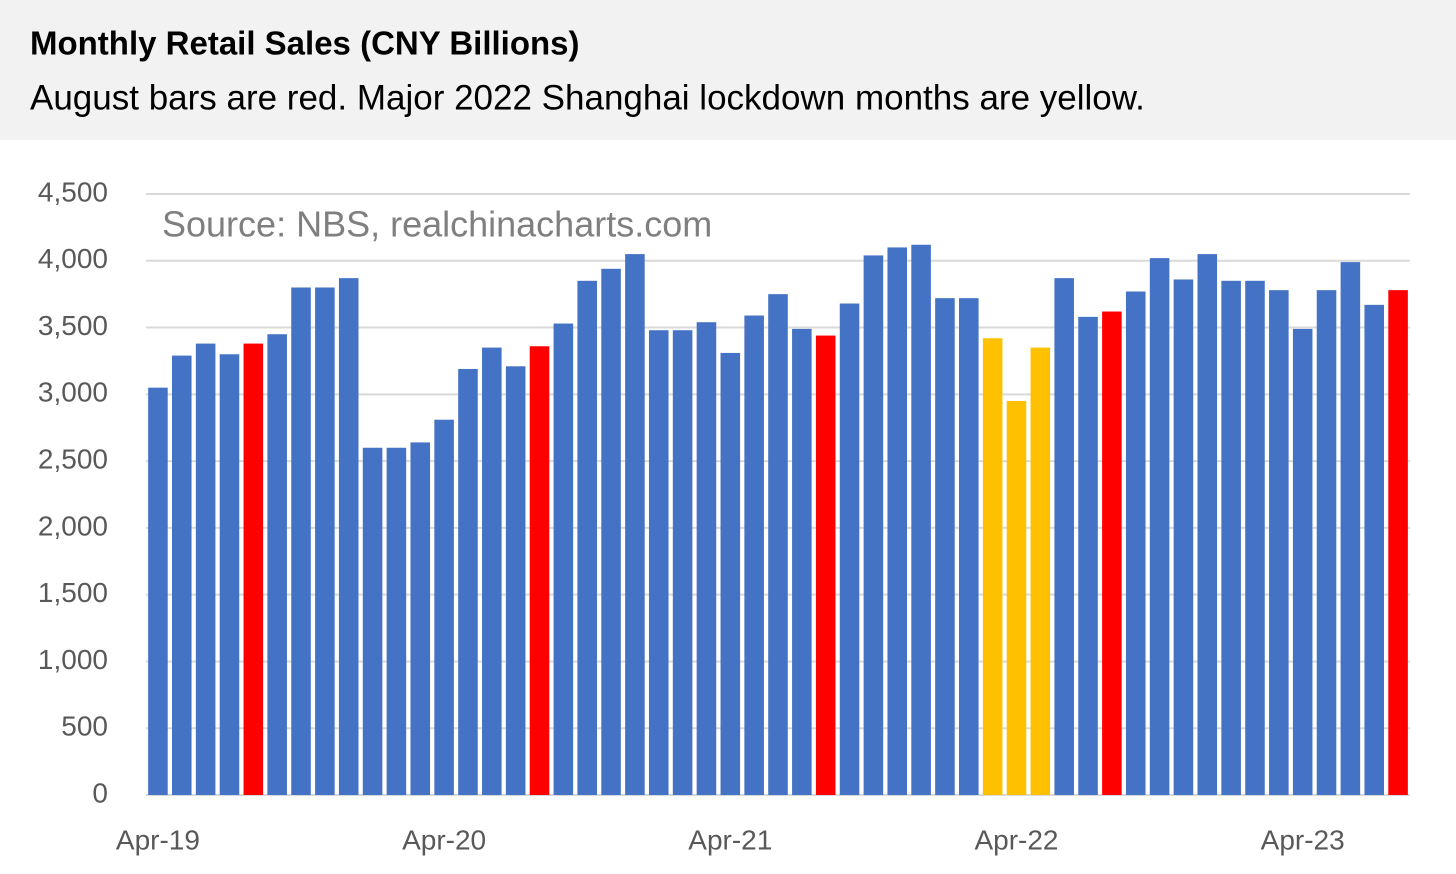 The height and width of the screenshot is (874, 1456). Describe the element at coordinates (158, 839) in the screenshot. I see `x-tick-label: Apr-19` at that location.